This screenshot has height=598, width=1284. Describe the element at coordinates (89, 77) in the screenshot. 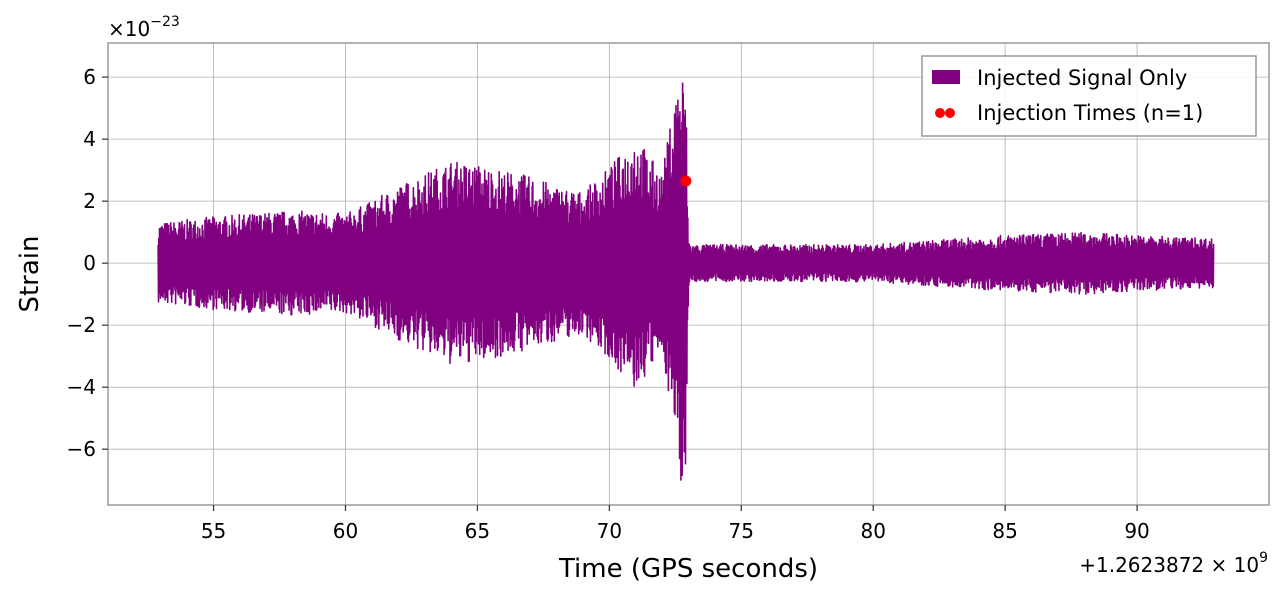

I see `y-tick-label: 6` at that location.